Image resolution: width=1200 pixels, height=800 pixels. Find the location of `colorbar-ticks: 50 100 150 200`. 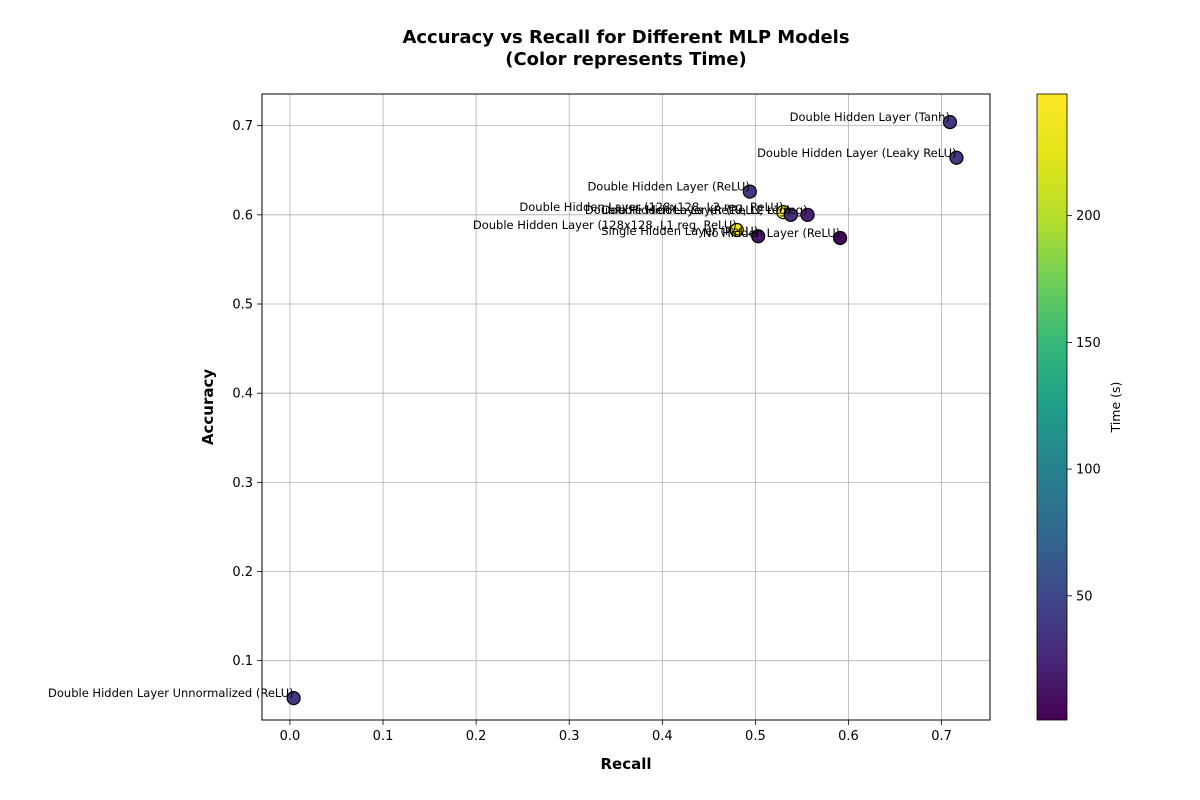

colorbar-ticks: 50 100 150 200 is located at coordinates (1084, 406).